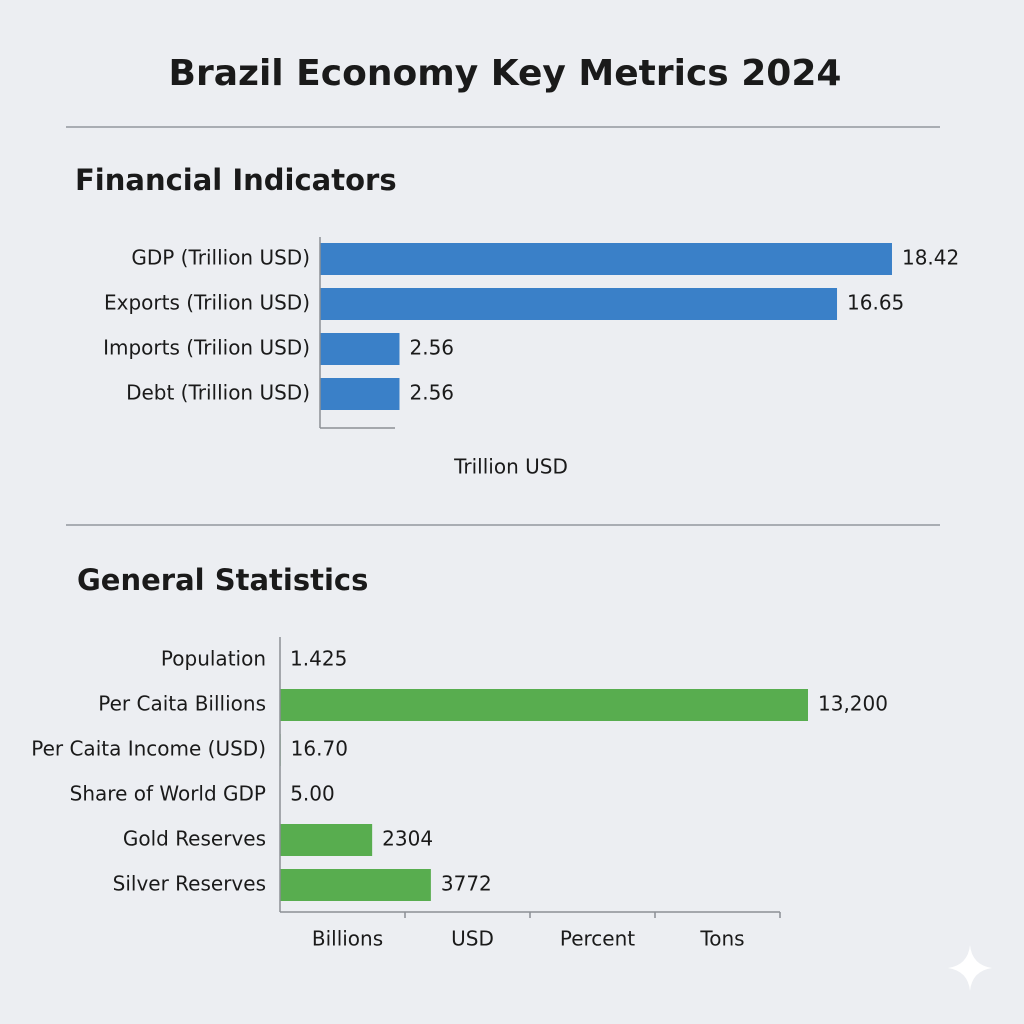 Image resolution: width=1024 pixels, height=1024 pixels. Describe the element at coordinates (721, 939) in the screenshot. I see `x-unit-label: Tons` at that location.